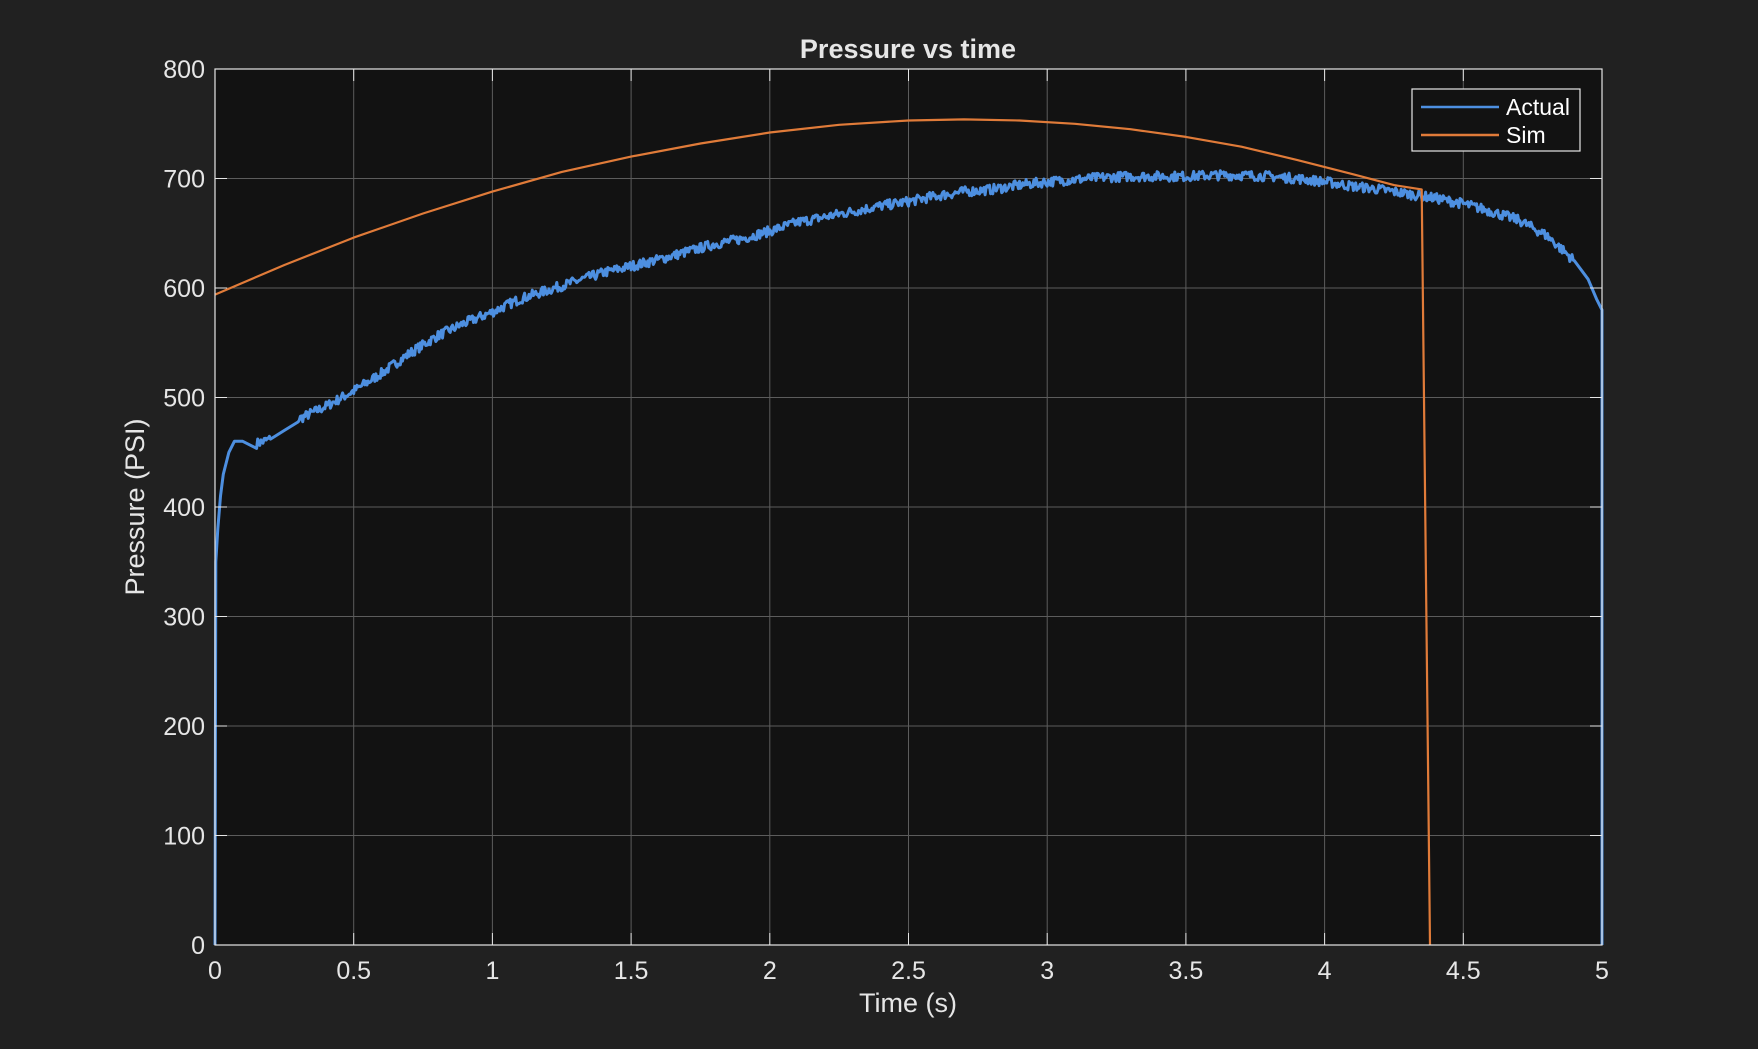 This screenshot has width=1758, height=1049. Describe the element at coordinates (631, 971) in the screenshot. I see `x-tick-label: 1.5` at that location.